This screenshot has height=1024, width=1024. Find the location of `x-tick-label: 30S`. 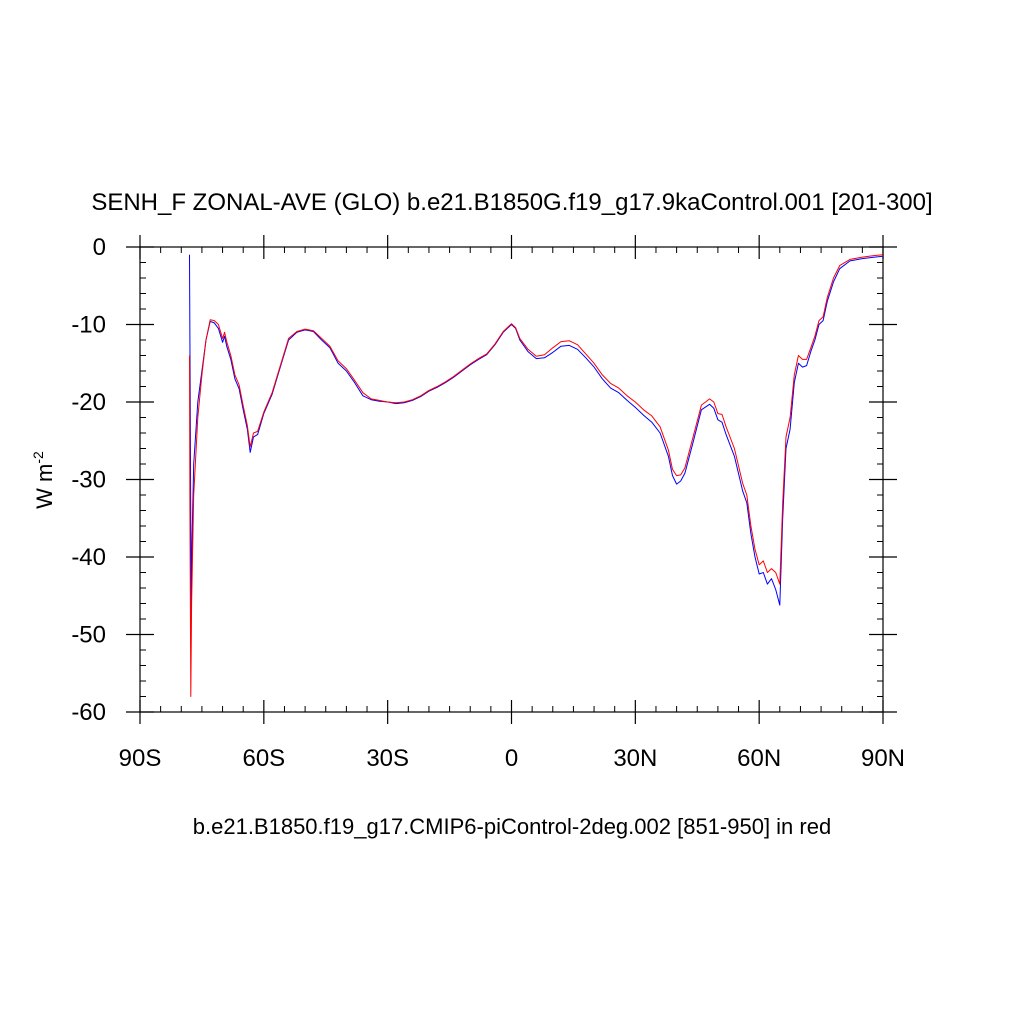

x-tick-label: 30S is located at coordinates (387, 758).